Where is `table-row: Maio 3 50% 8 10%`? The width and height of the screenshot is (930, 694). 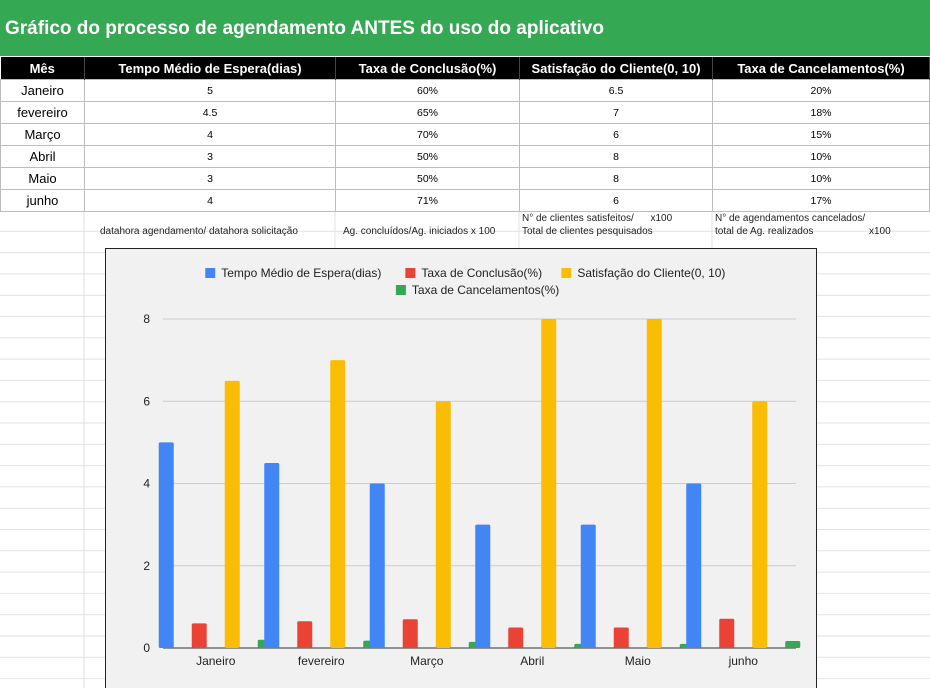
table-row: Maio 3 50% 8 10% is located at coordinates (465, 178).